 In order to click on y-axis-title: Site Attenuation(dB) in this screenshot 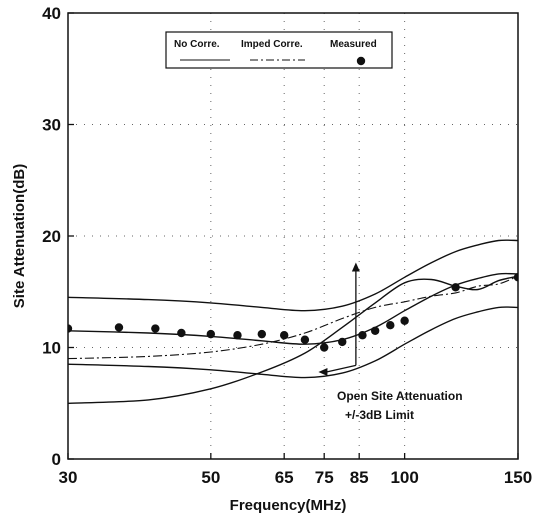, I will do `click(19, 236)`.